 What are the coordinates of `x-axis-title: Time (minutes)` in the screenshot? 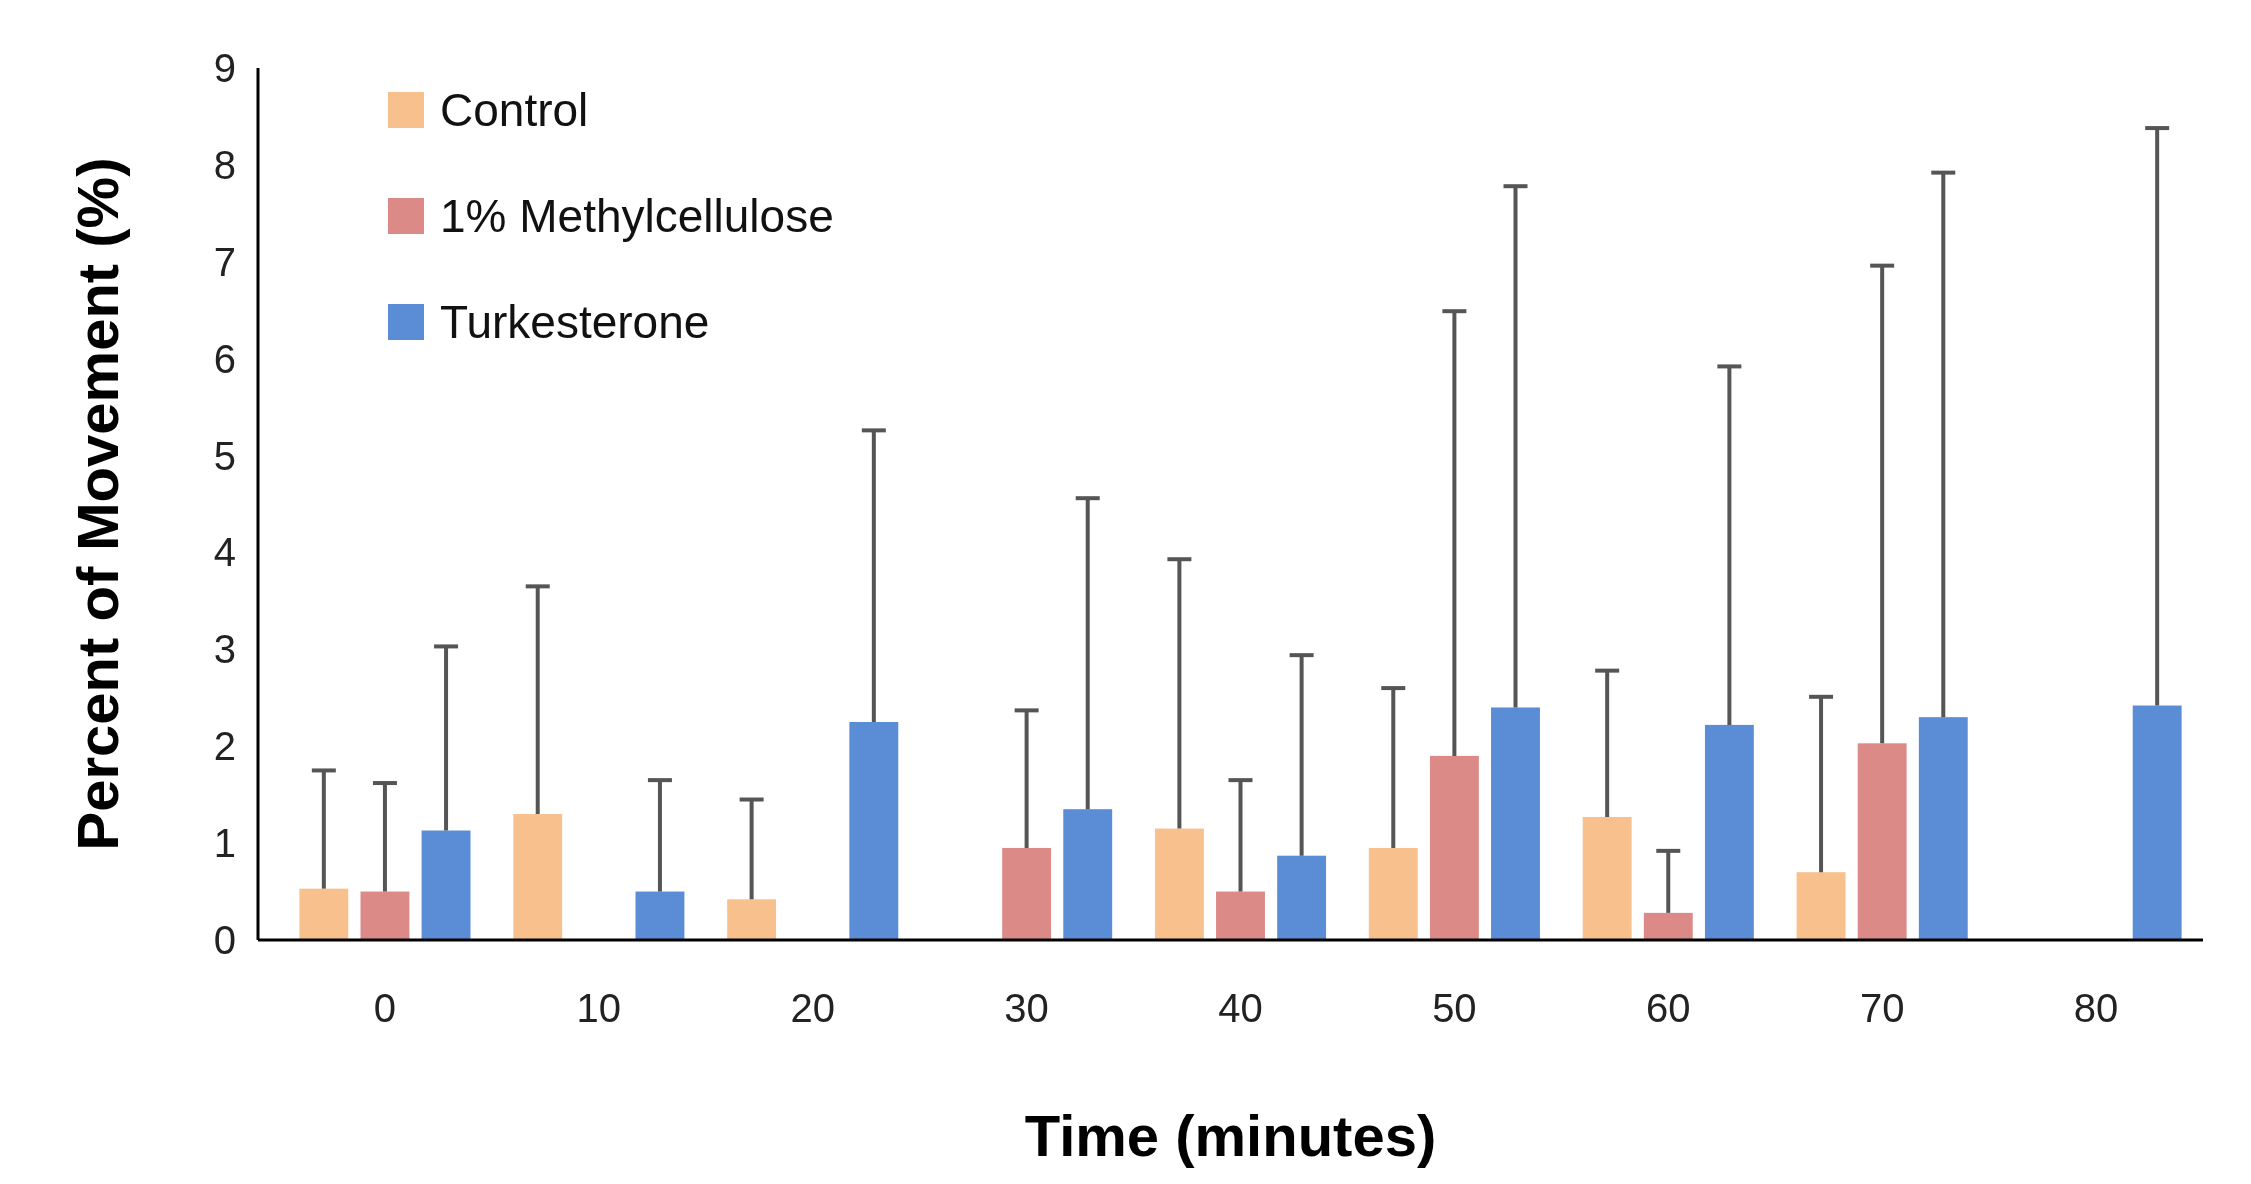 It's located at (1230, 1135).